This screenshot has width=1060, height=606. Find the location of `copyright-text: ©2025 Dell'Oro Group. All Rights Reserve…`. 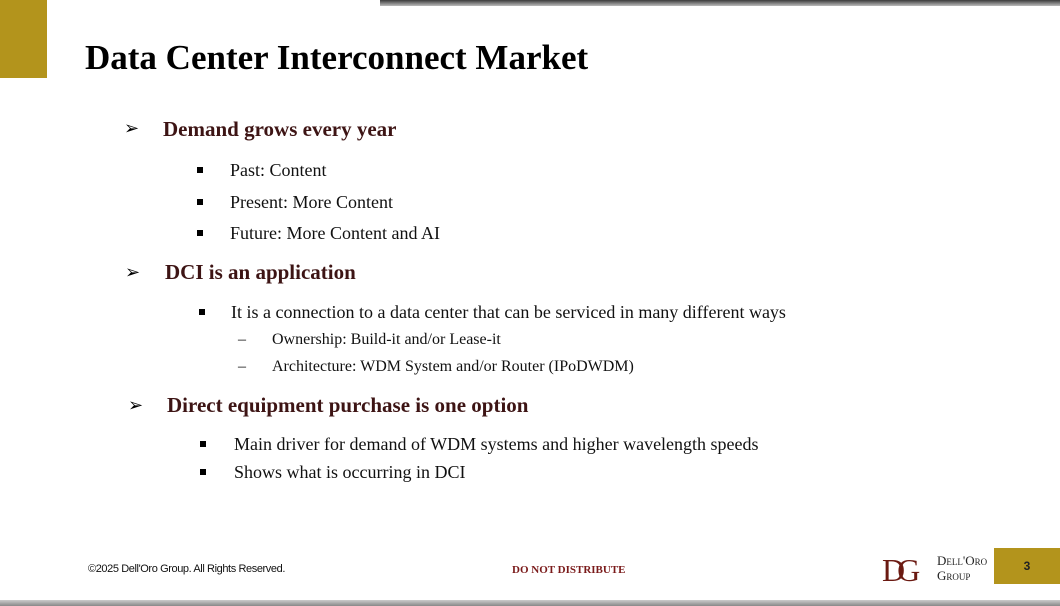

copyright-text: ©2025 Dell'Oro Group. All Rights Reserve… is located at coordinates (187, 569).